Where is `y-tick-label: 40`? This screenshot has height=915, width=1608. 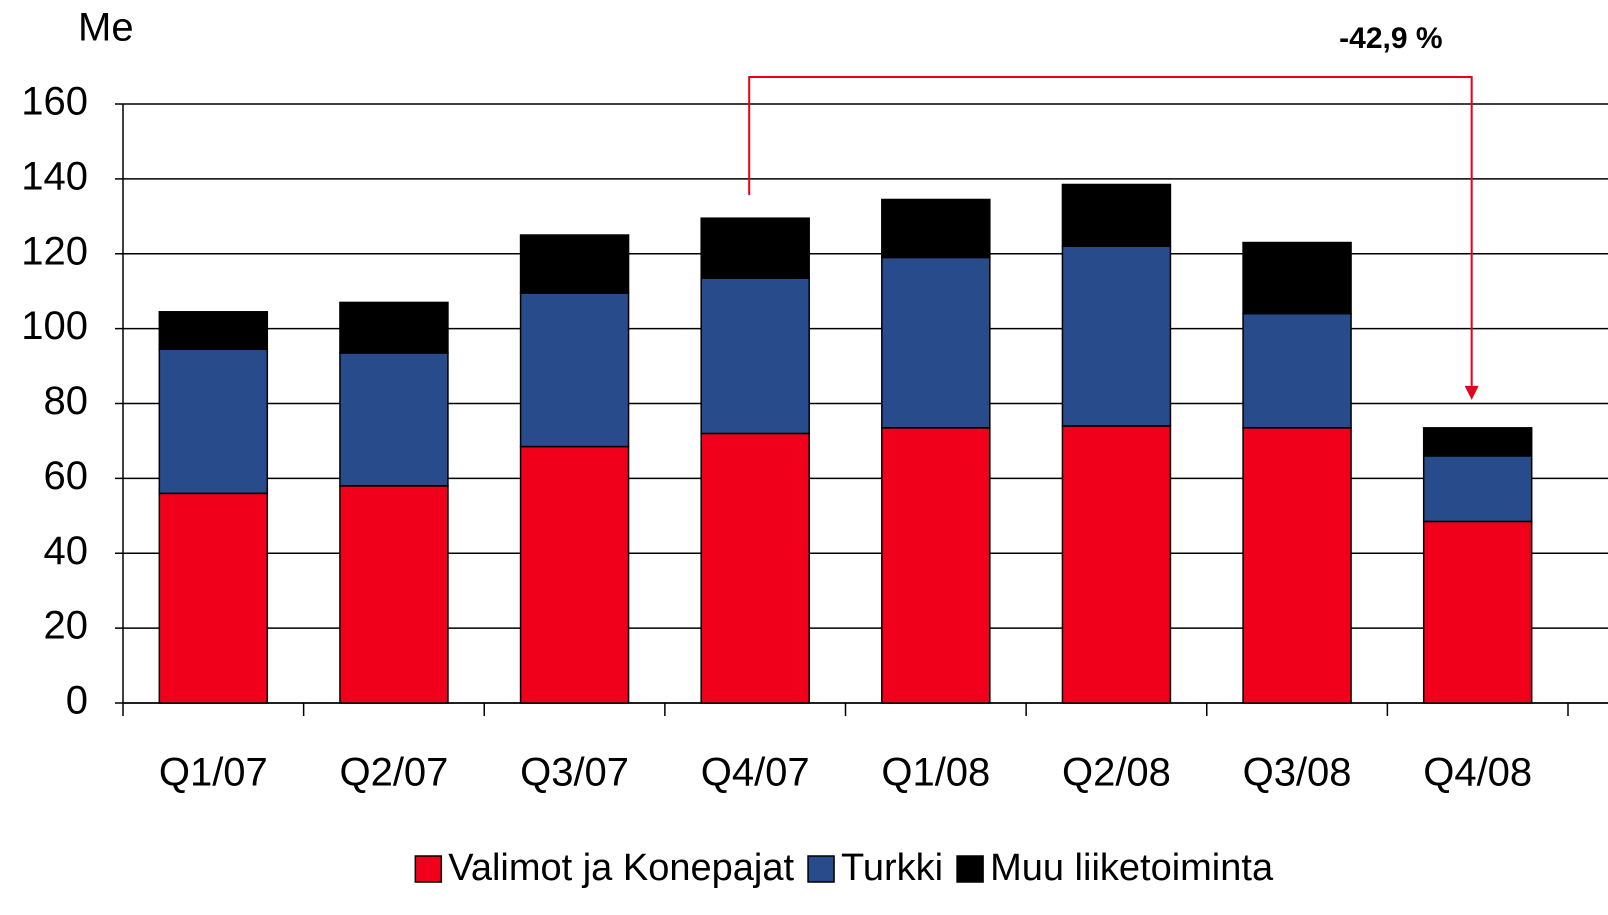 y-tick-label: 40 is located at coordinates (66, 551).